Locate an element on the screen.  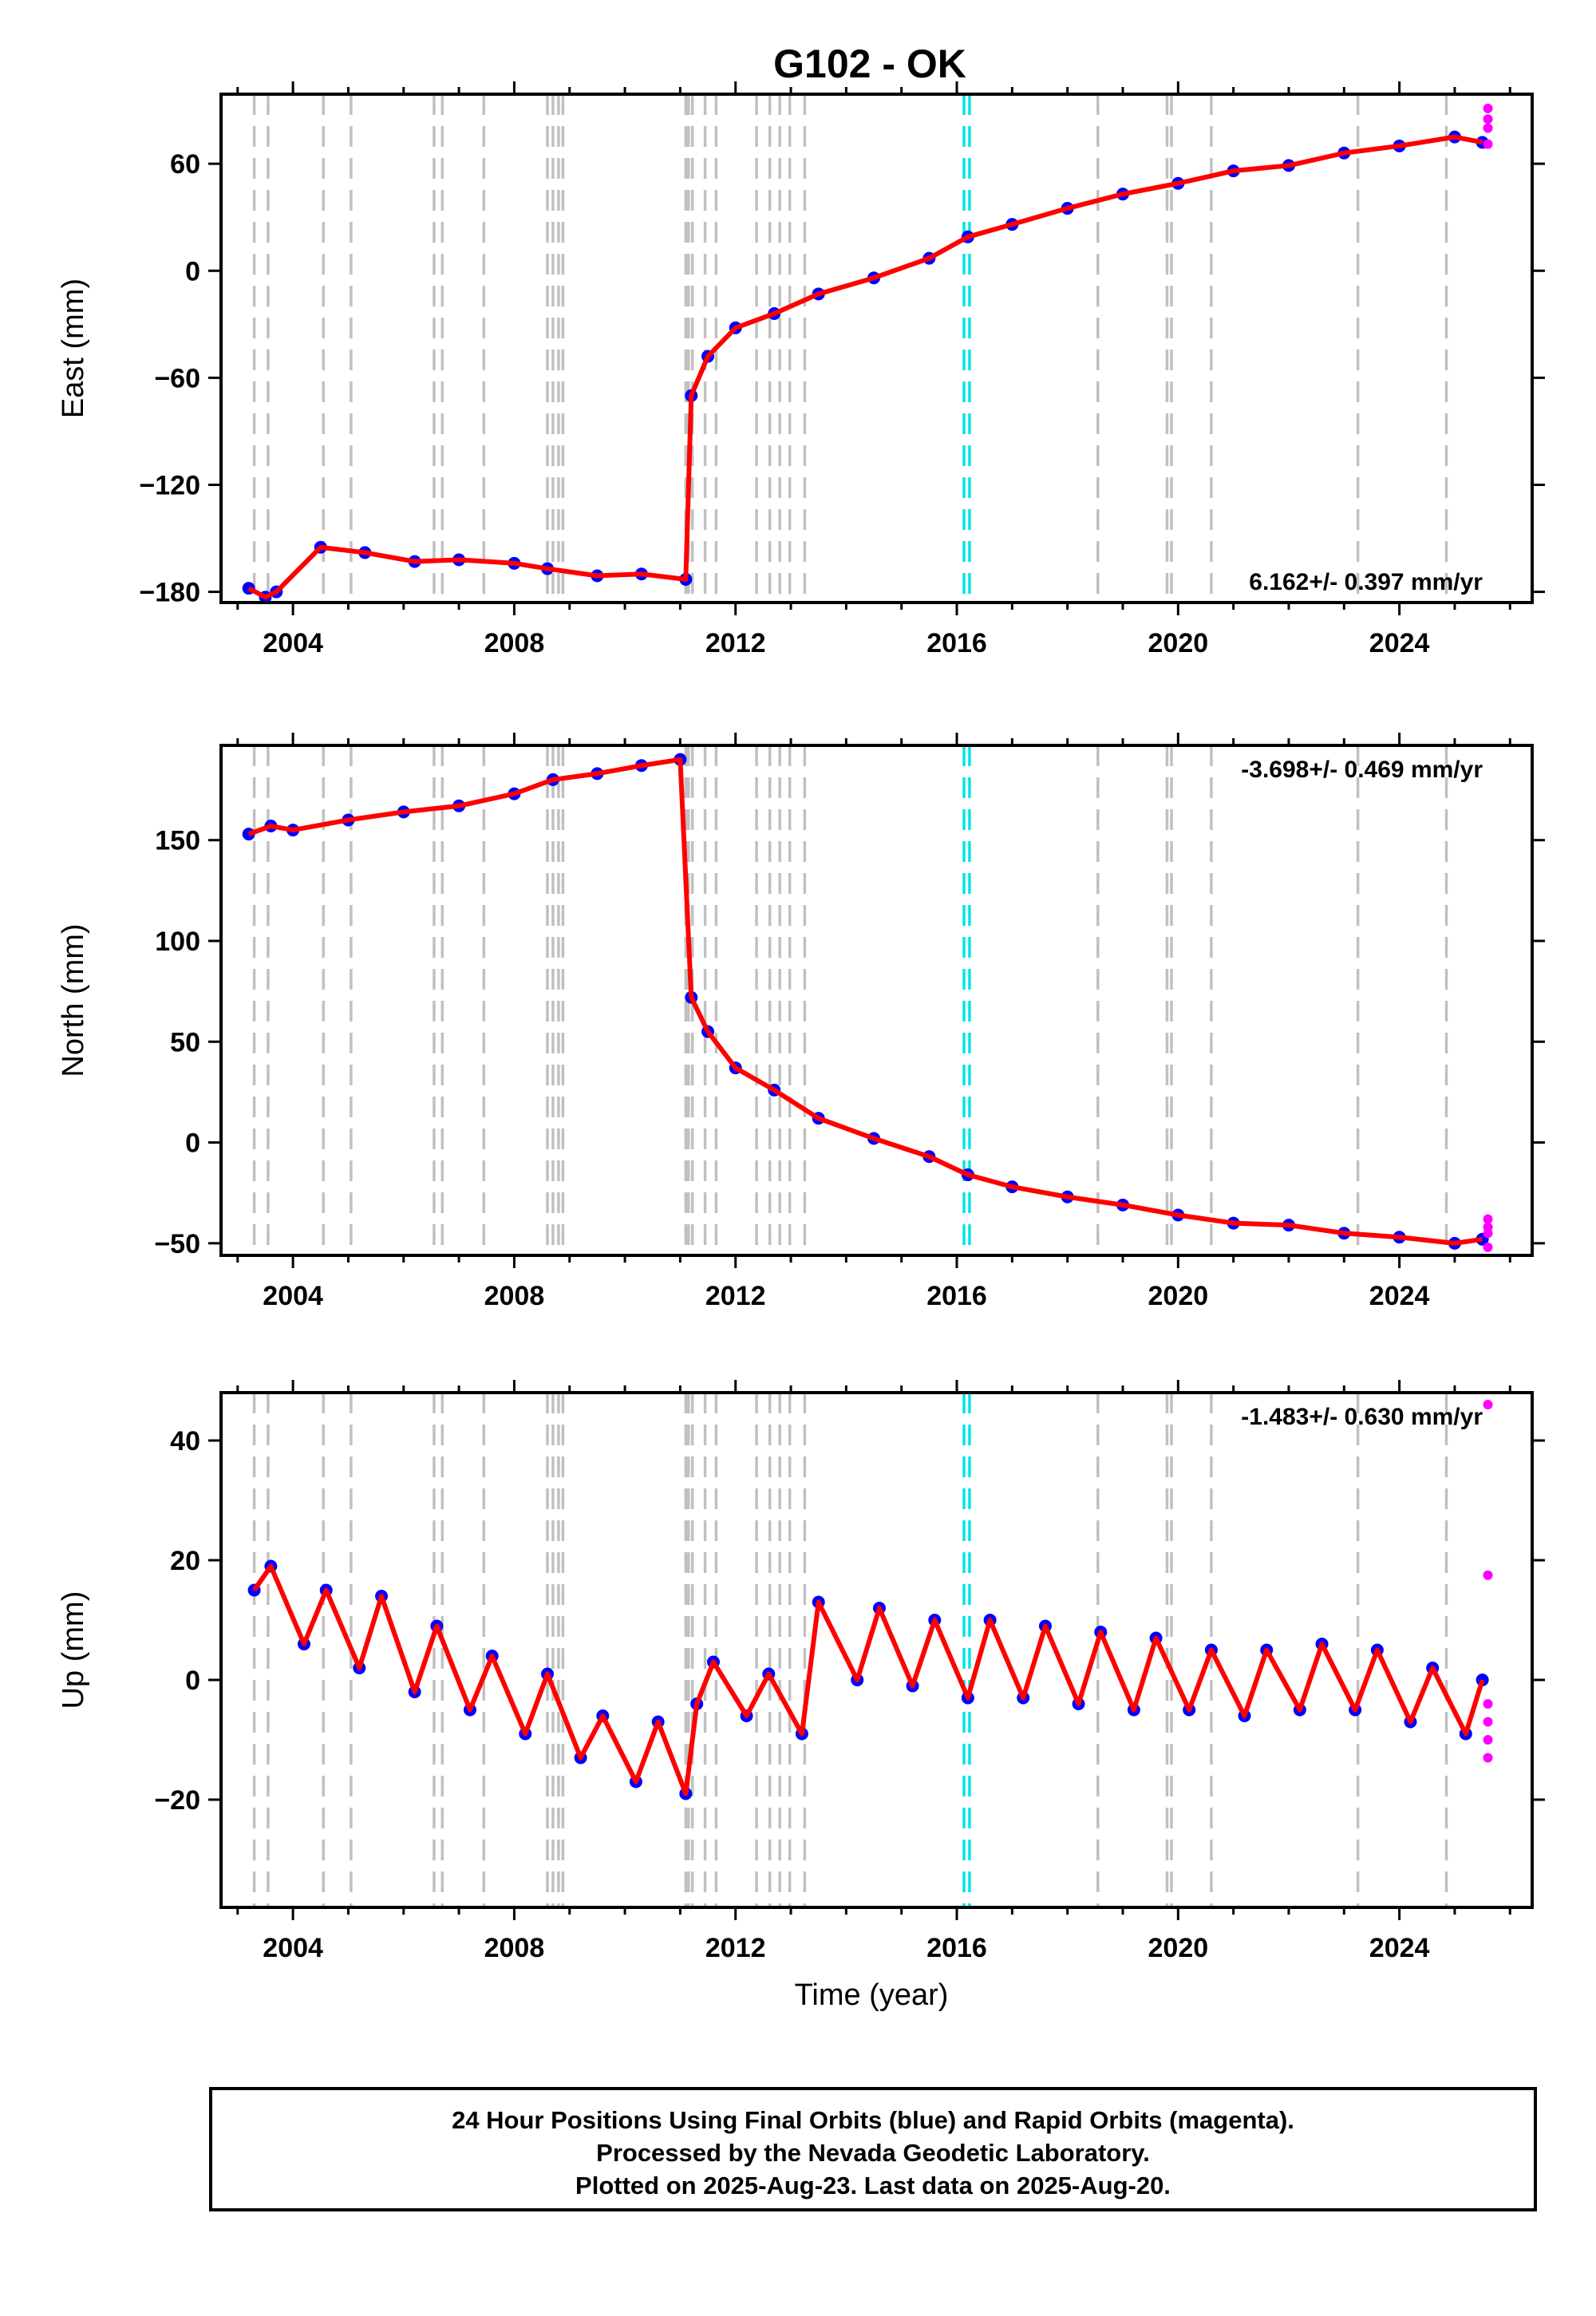
x-tick-label-east-2008: 2008 is located at coordinates (514, 643).